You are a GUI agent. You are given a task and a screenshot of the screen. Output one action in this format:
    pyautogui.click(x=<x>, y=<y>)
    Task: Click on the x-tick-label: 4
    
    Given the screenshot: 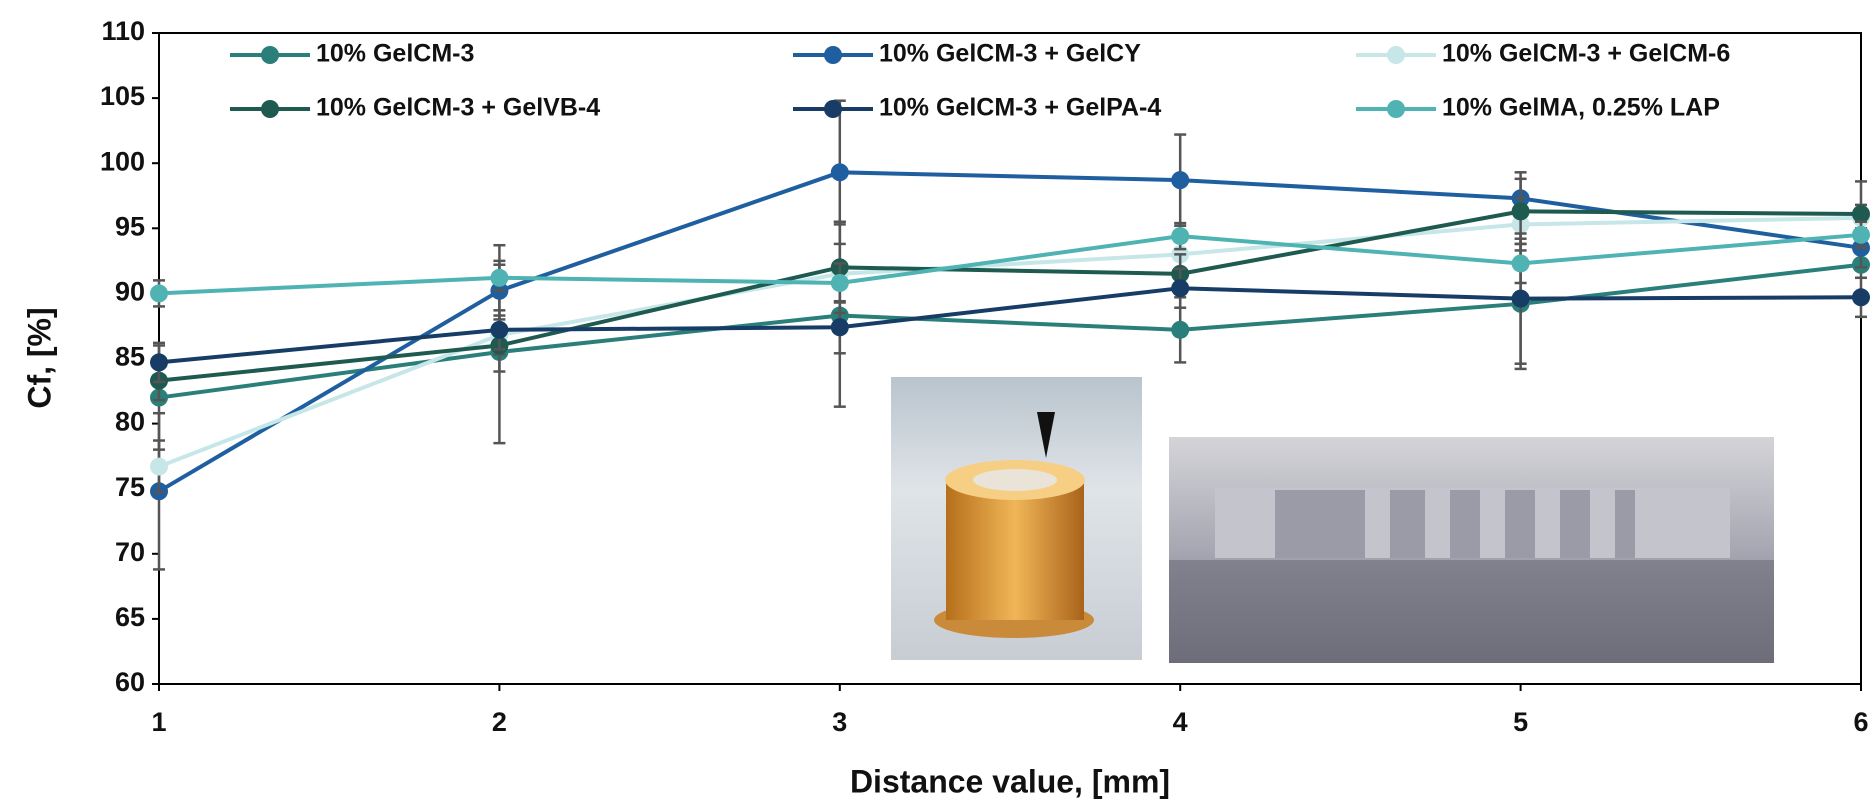 What is the action you would take?
    pyautogui.click(x=1180, y=722)
    